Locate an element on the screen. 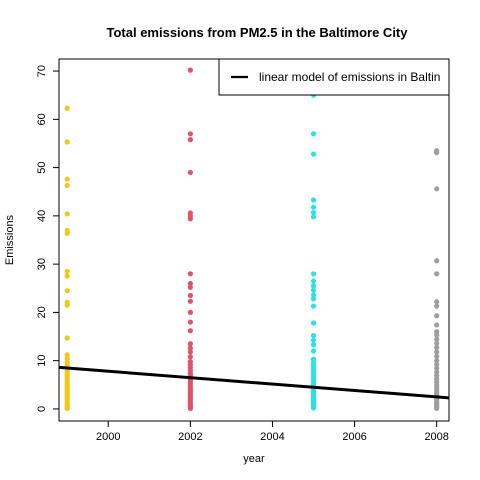 This screenshot has width=480, height=480. x-tick-label: 2002 is located at coordinates (190, 437).